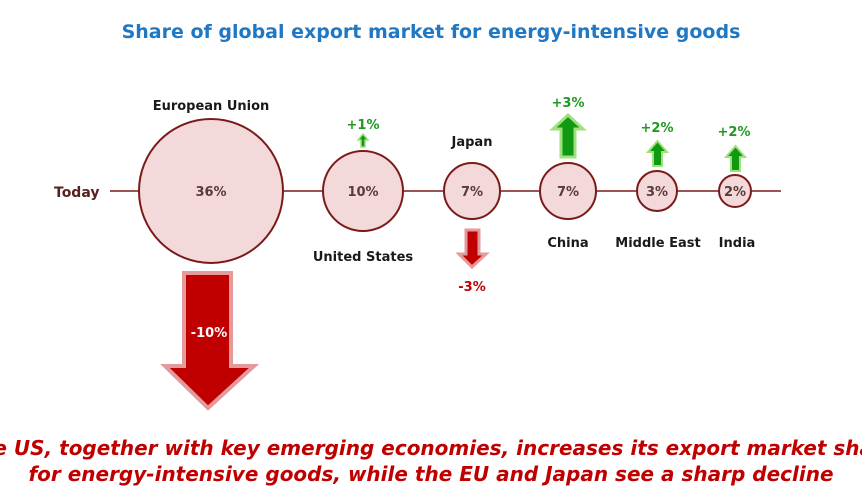 The image size is (862, 497). What do you see at coordinates (734, 132) in the screenshot?
I see `india-change: +2%` at bounding box center [734, 132].